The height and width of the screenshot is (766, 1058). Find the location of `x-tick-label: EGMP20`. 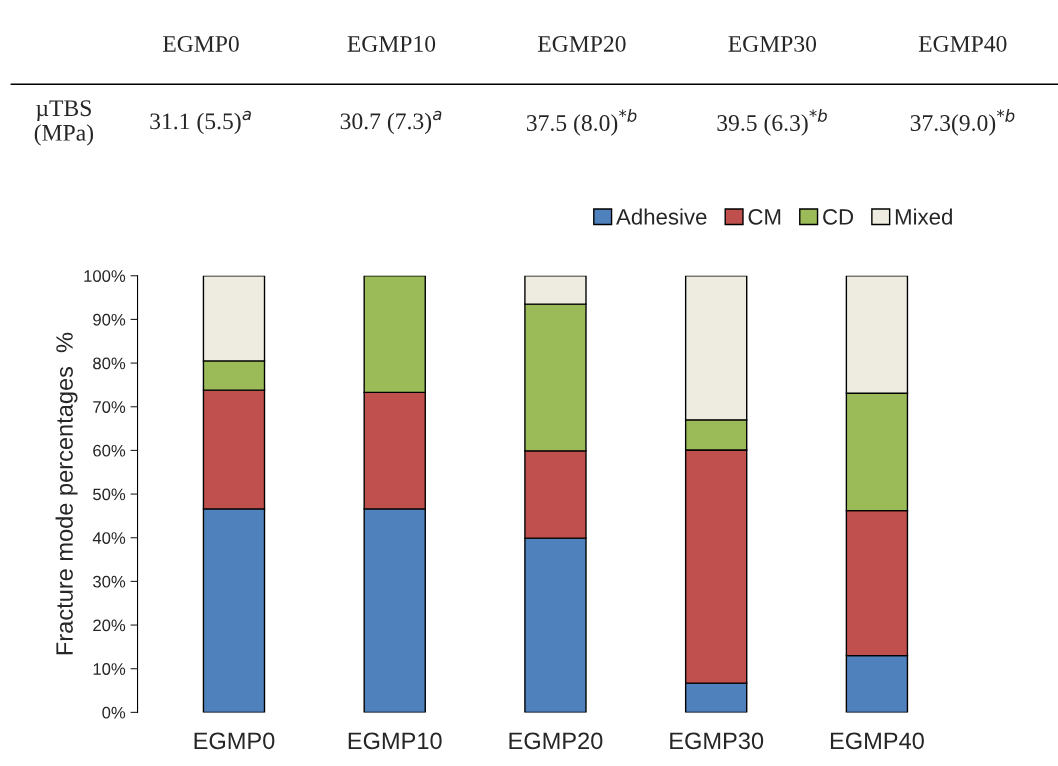

x-tick-label: EGMP20 is located at coordinates (556, 741).